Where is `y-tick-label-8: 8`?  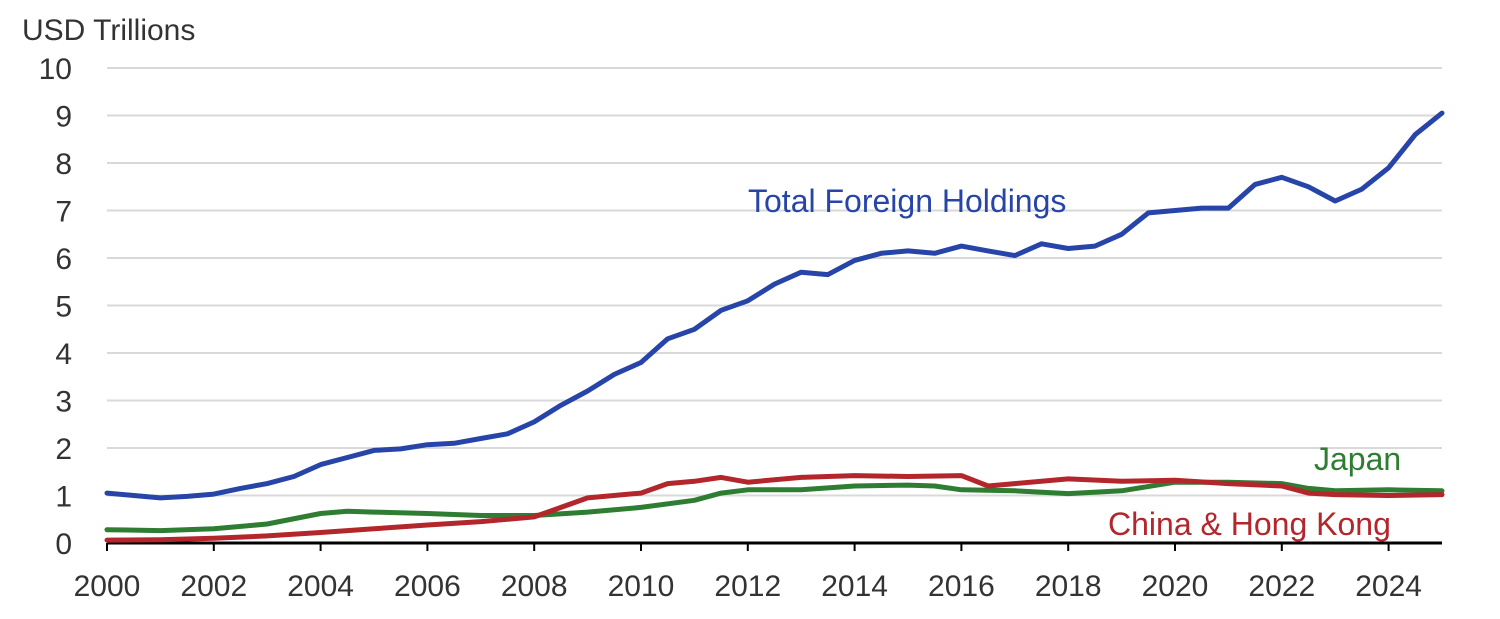
y-tick-label-8: 8 is located at coordinates (63, 164).